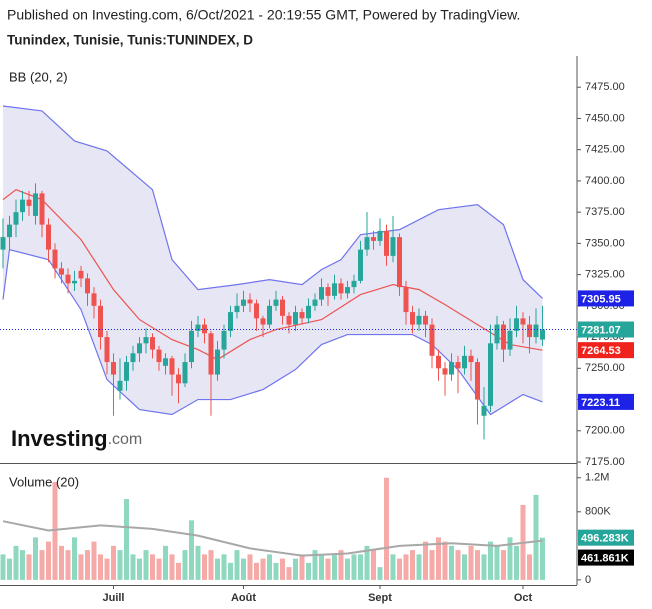 The image size is (652, 609). I want to click on price-tag: 7223.11, so click(600, 403).